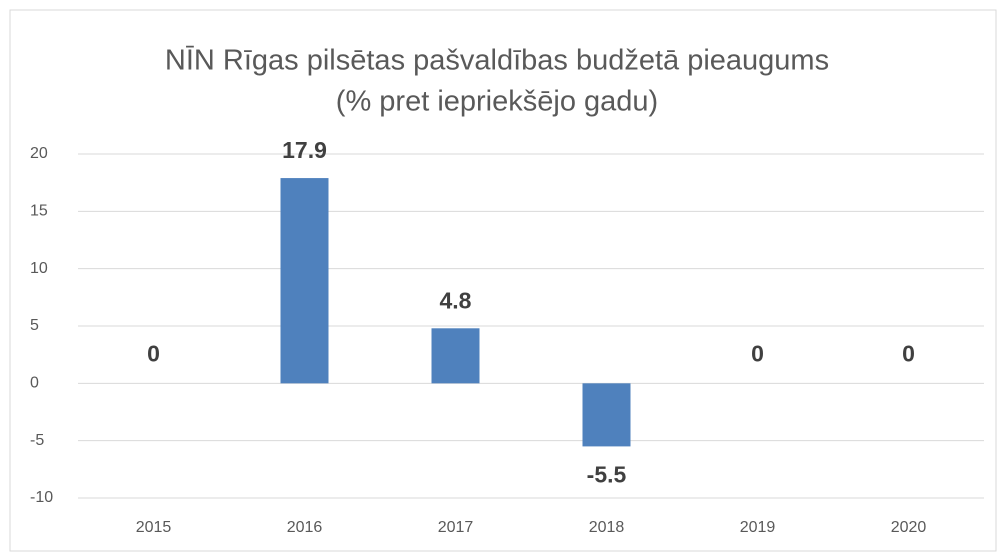 The height and width of the screenshot is (553, 998). Describe the element at coordinates (758, 527) in the screenshot. I see `x-tick-label: 2019` at that location.